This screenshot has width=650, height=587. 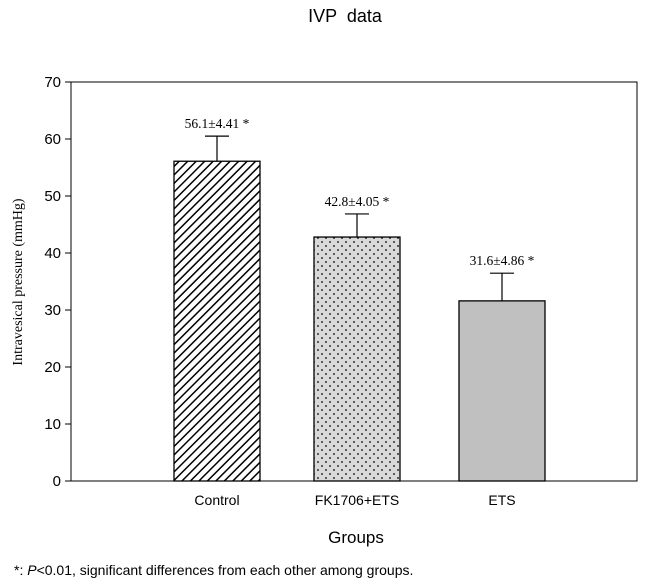 What do you see at coordinates (52, 424) in the screenshot?
I see `y-tick-label: 10` at bounding box center [52, 424].